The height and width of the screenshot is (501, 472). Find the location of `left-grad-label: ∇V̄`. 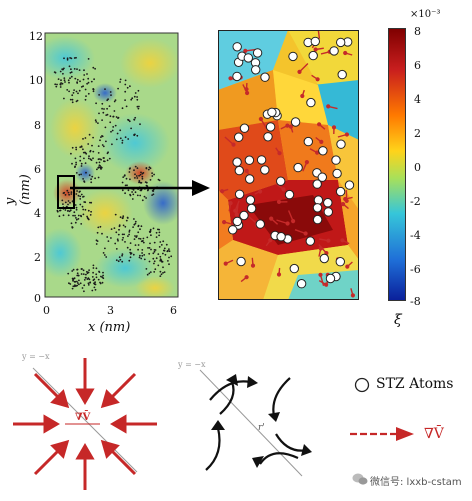

left-grad-label: ∇V̄ is located at coordinates (83, 417).